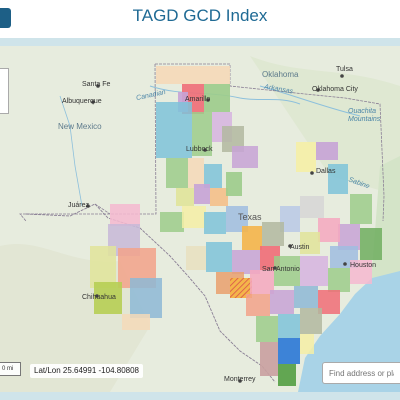  I want to click on scale-bar: 0 mi, so click(10, 369).